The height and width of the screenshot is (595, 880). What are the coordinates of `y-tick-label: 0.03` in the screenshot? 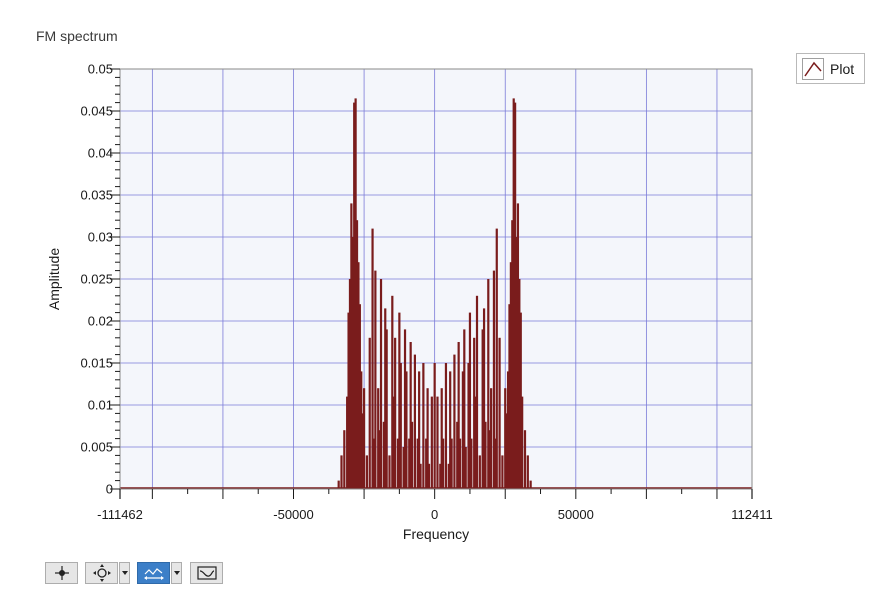 It's located at (100, 237).